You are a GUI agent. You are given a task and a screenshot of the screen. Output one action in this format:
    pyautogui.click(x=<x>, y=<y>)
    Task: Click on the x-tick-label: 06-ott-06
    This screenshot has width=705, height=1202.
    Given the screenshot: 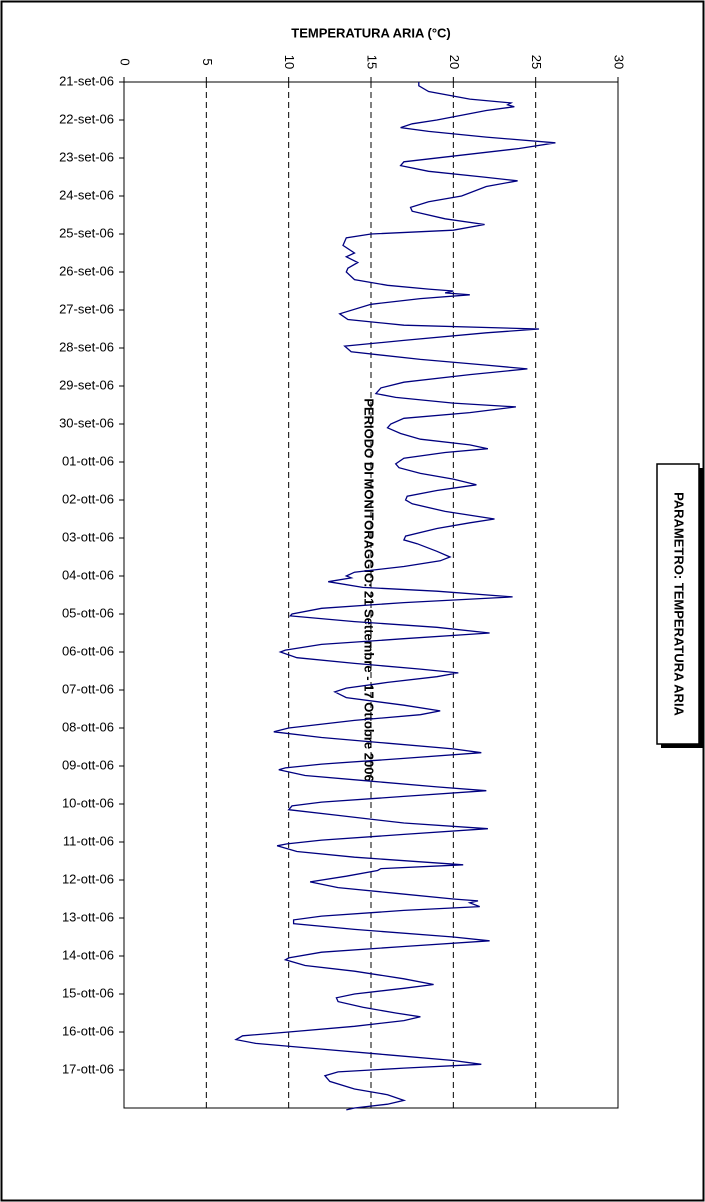 What is the action you would take?
    pyautogui.click(x=88, y=650)
    